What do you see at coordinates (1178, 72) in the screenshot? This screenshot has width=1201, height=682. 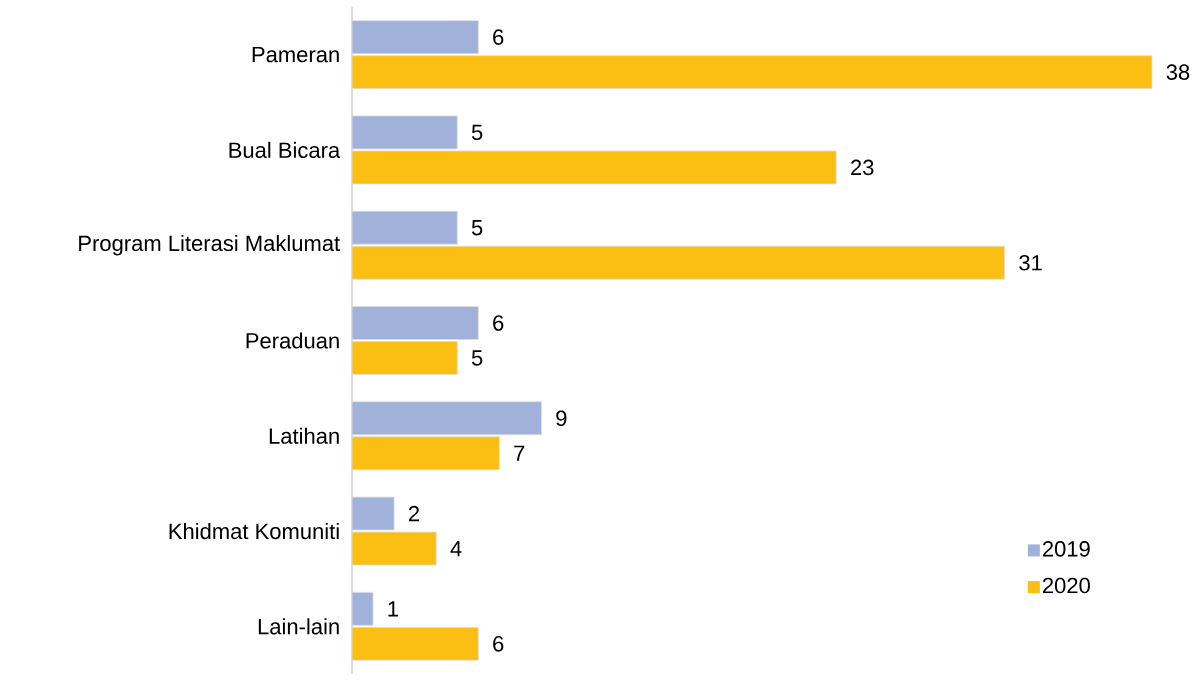 I see `data-label: 38` at bounding box center [1178, 72].